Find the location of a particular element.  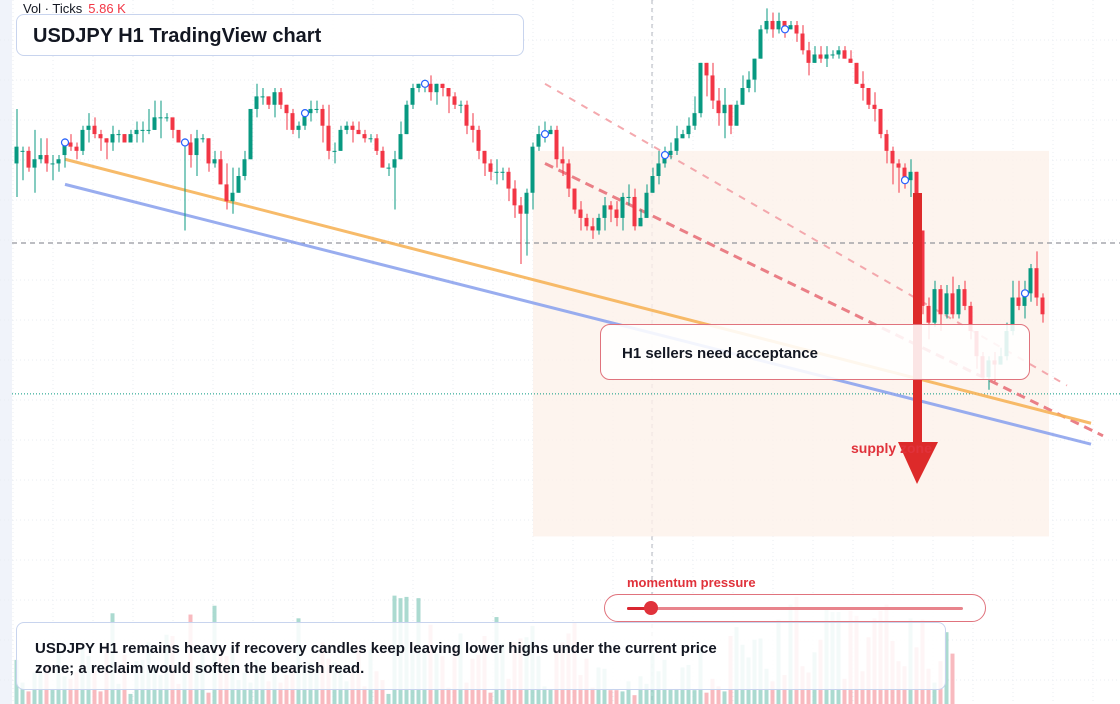

arrow-layer is located at coordinates (918, 338).